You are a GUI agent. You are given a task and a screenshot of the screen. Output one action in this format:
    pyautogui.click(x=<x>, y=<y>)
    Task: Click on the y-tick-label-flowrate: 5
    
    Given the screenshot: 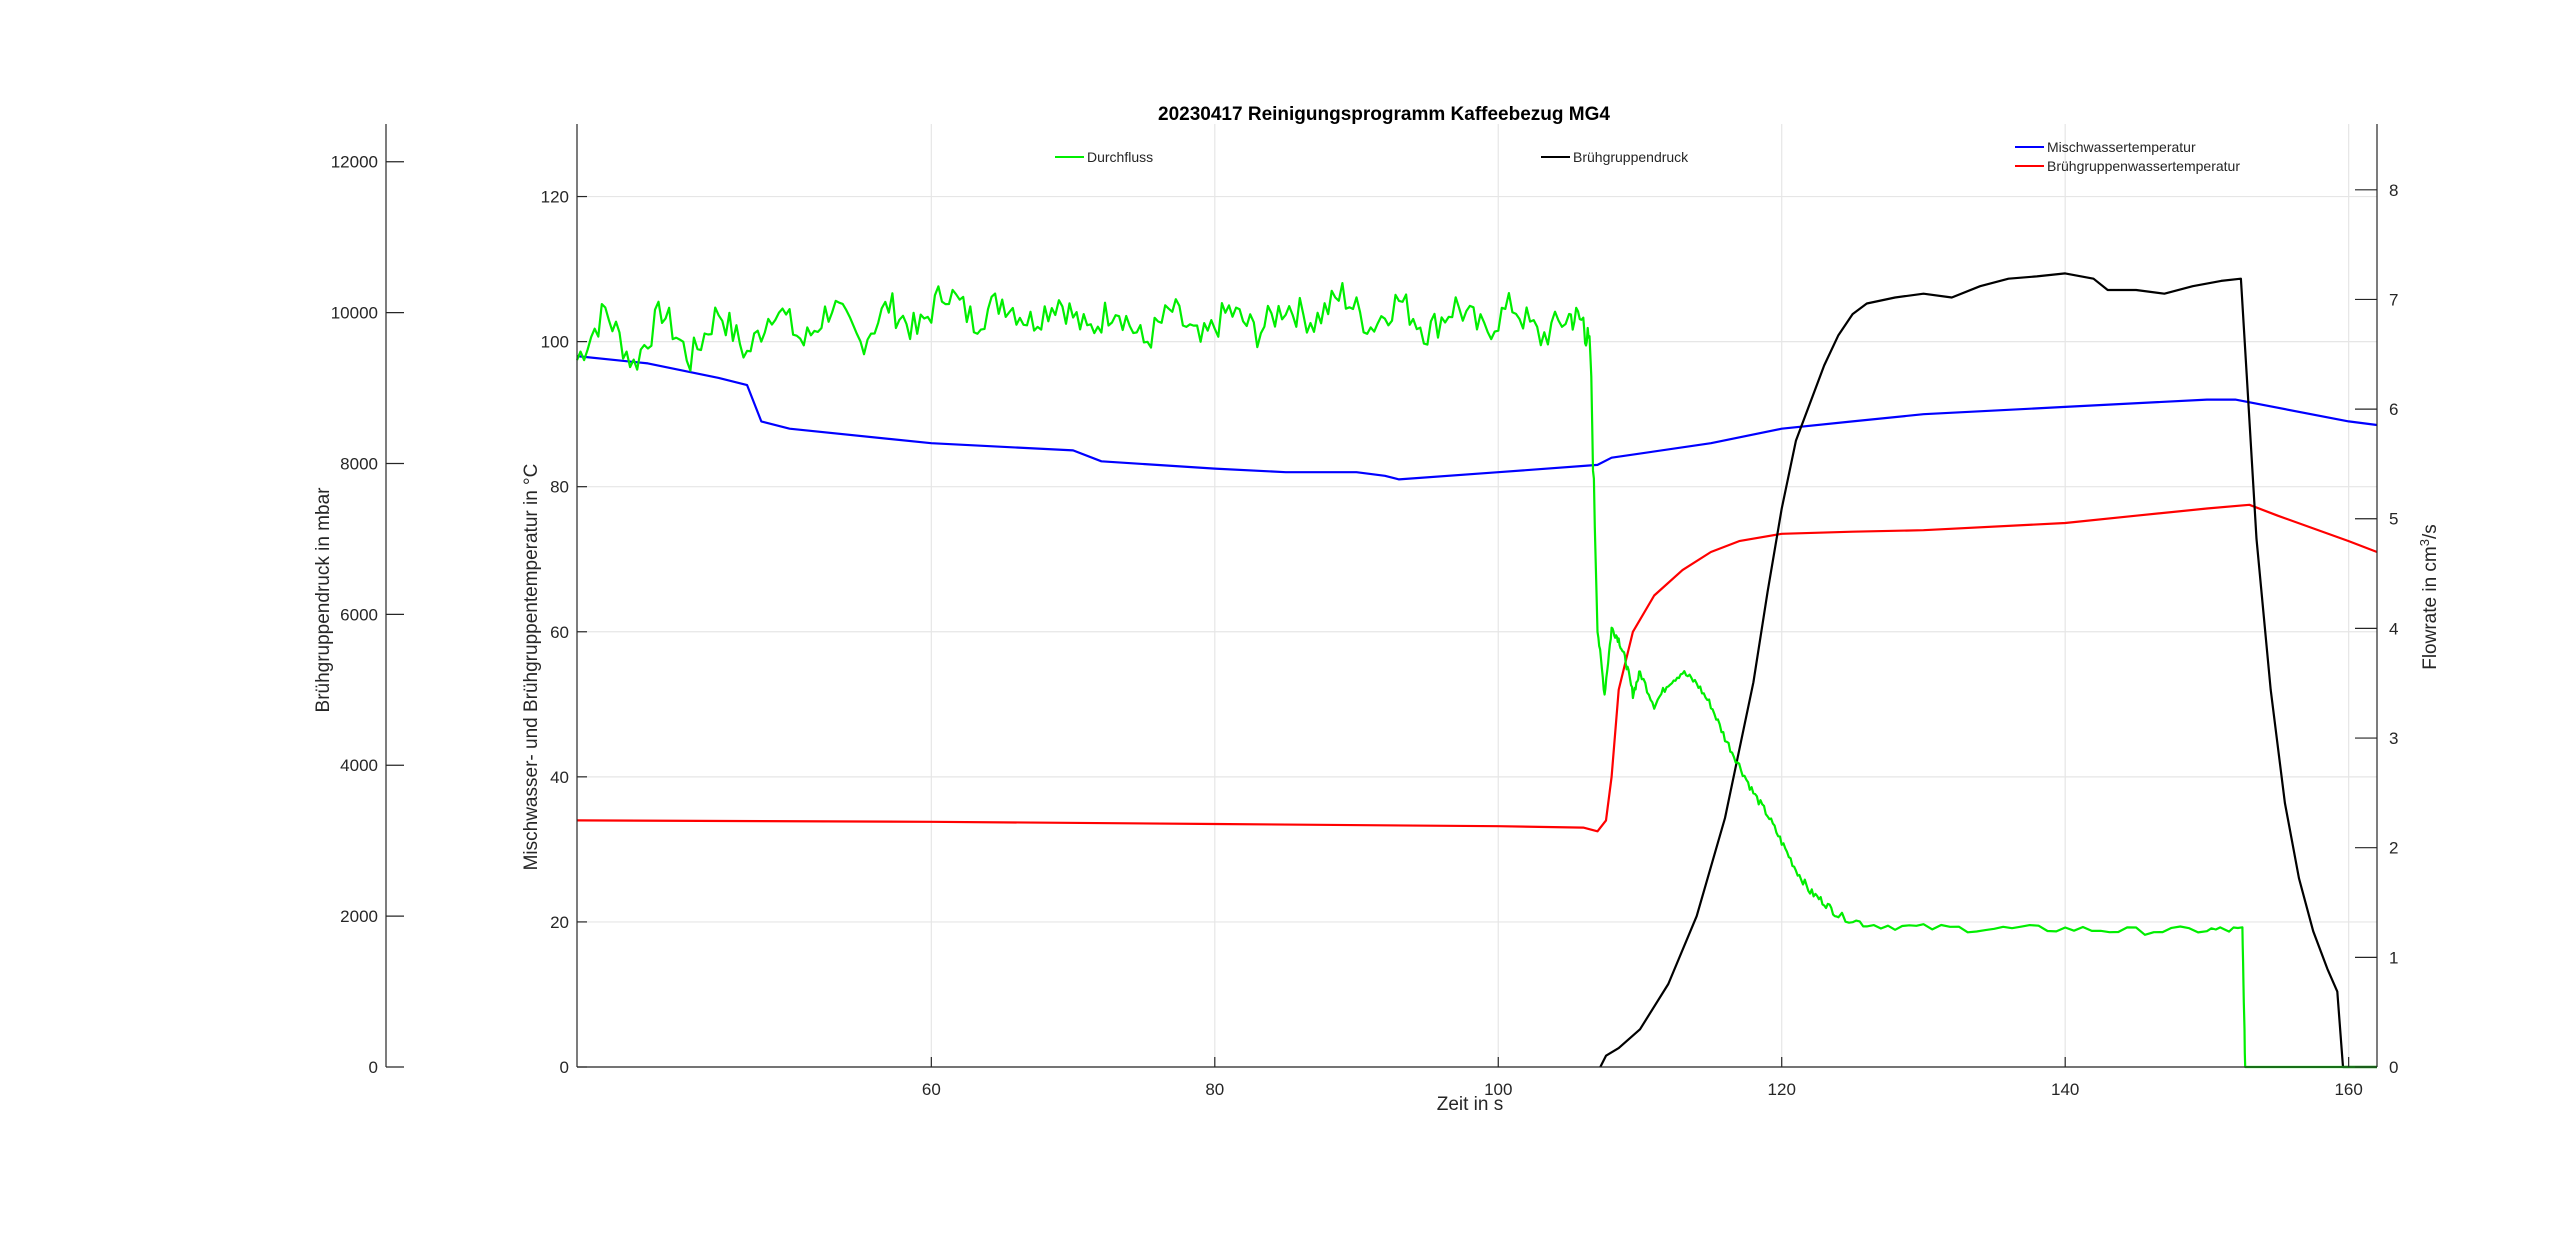 What is the action you would take?
    pyautogui.click(x=2393, y=519)
    